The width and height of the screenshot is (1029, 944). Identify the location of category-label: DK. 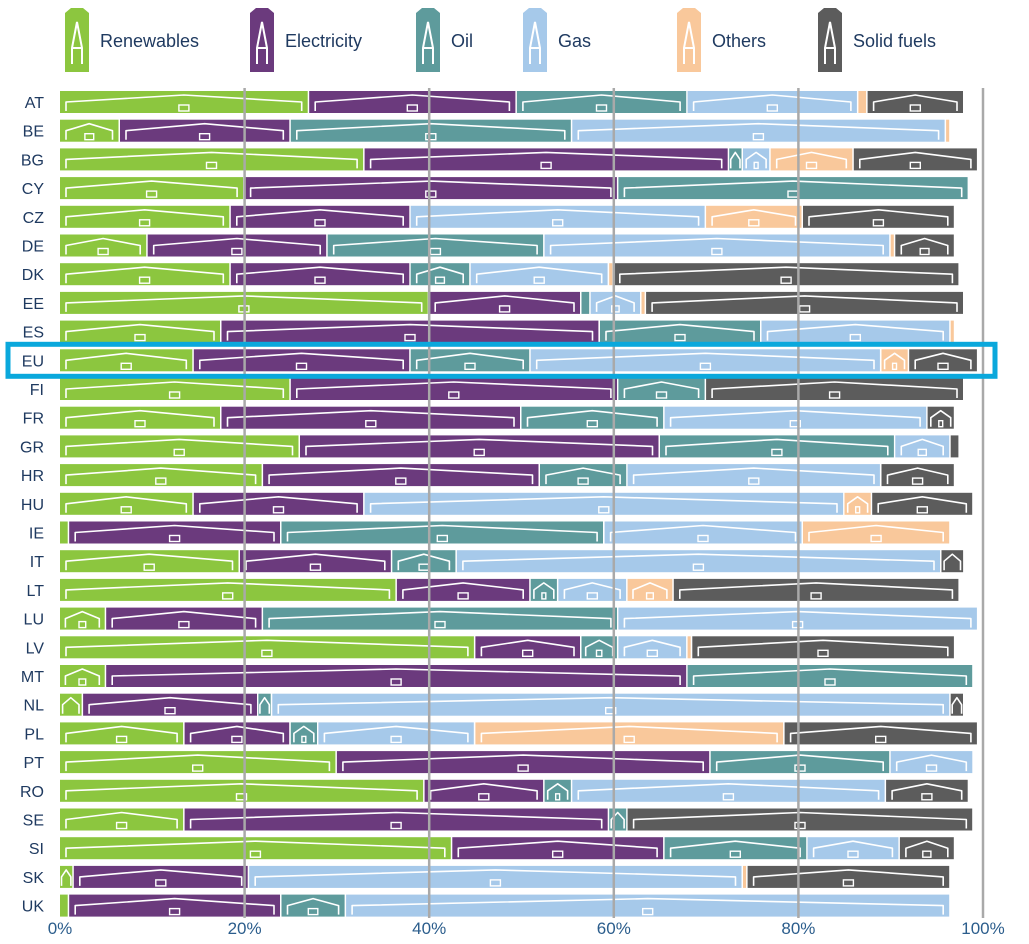
(33, 275).